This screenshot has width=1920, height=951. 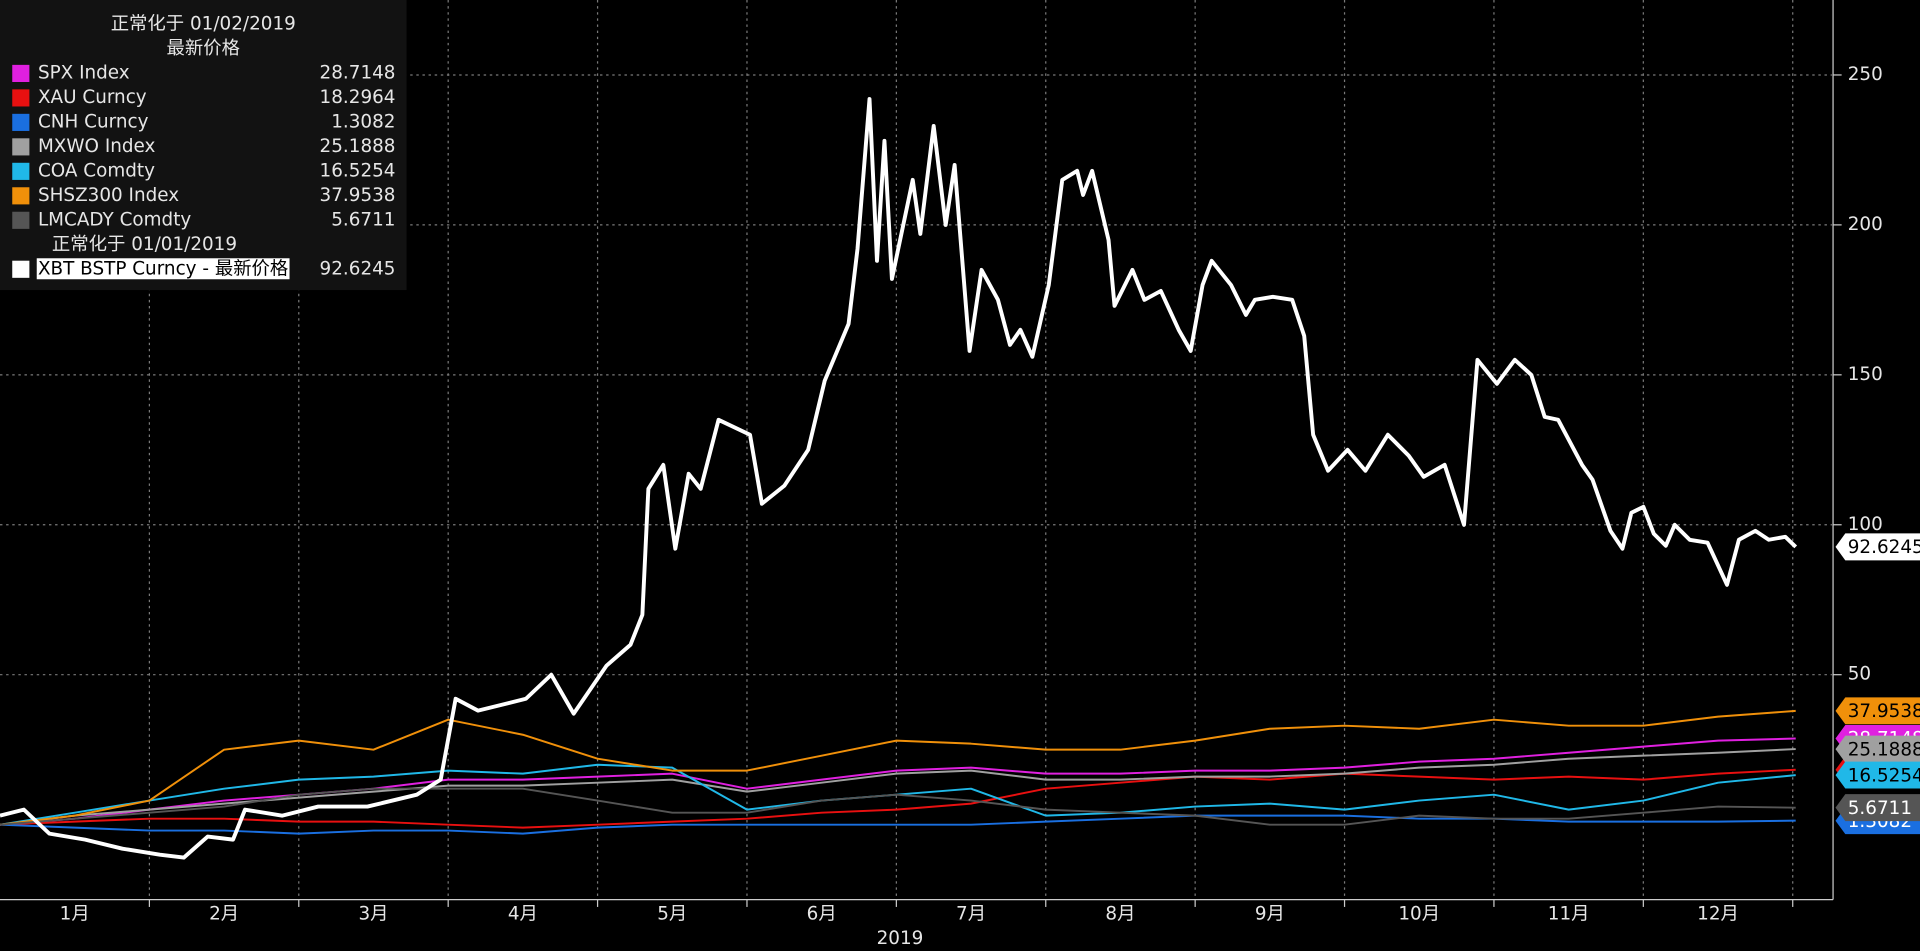 I want to click on y-tick-label: 200, so click(x=1865, y=224).